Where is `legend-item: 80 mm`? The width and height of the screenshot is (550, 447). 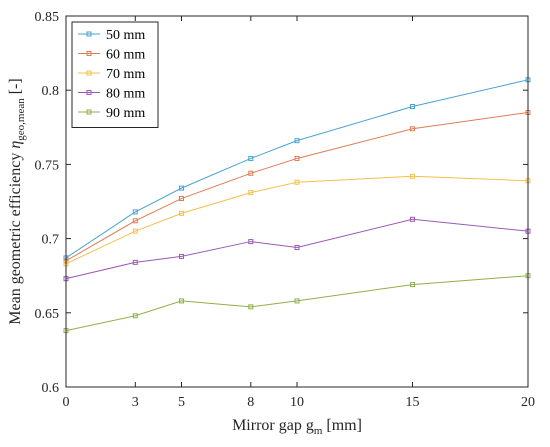 legend-item: 80 mm is located at coordinates (111, 94).